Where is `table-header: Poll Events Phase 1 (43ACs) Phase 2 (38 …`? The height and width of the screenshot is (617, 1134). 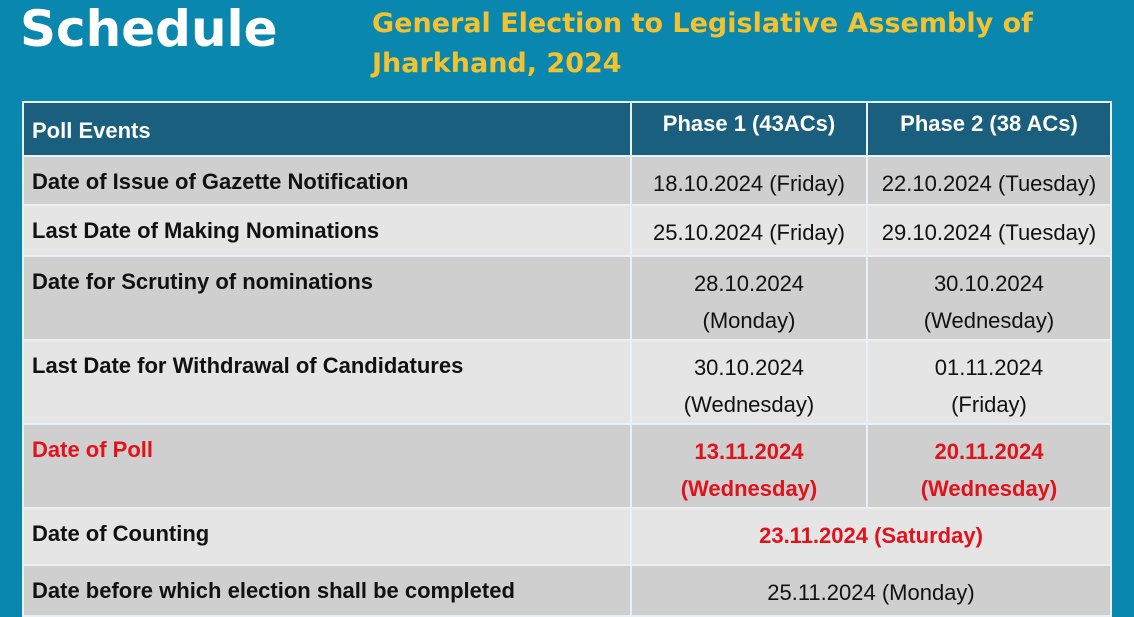
table-header: Poll Events Phase 1 (43ACs) Phase 2 (38 … is located at coordinates (567, 129).